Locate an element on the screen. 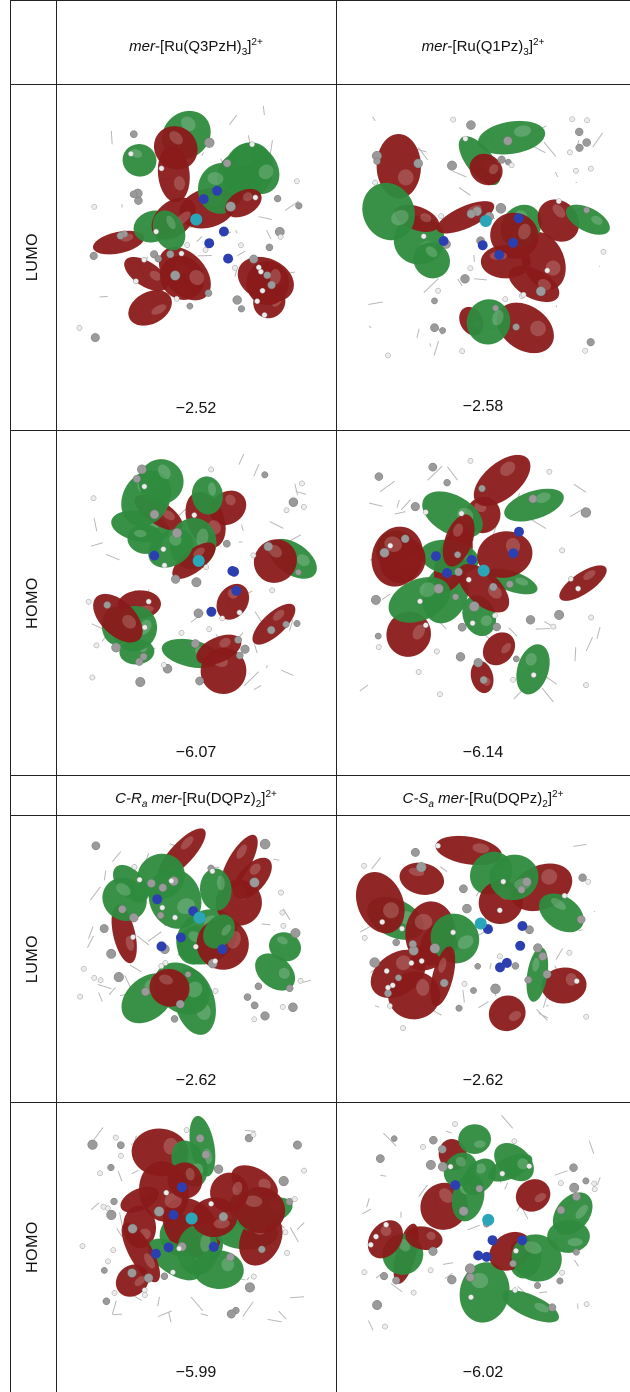 The height and width of the screenshot is (1392, 630). orbital-lumo-dqpz-ra is located at coordinates (196, 932).